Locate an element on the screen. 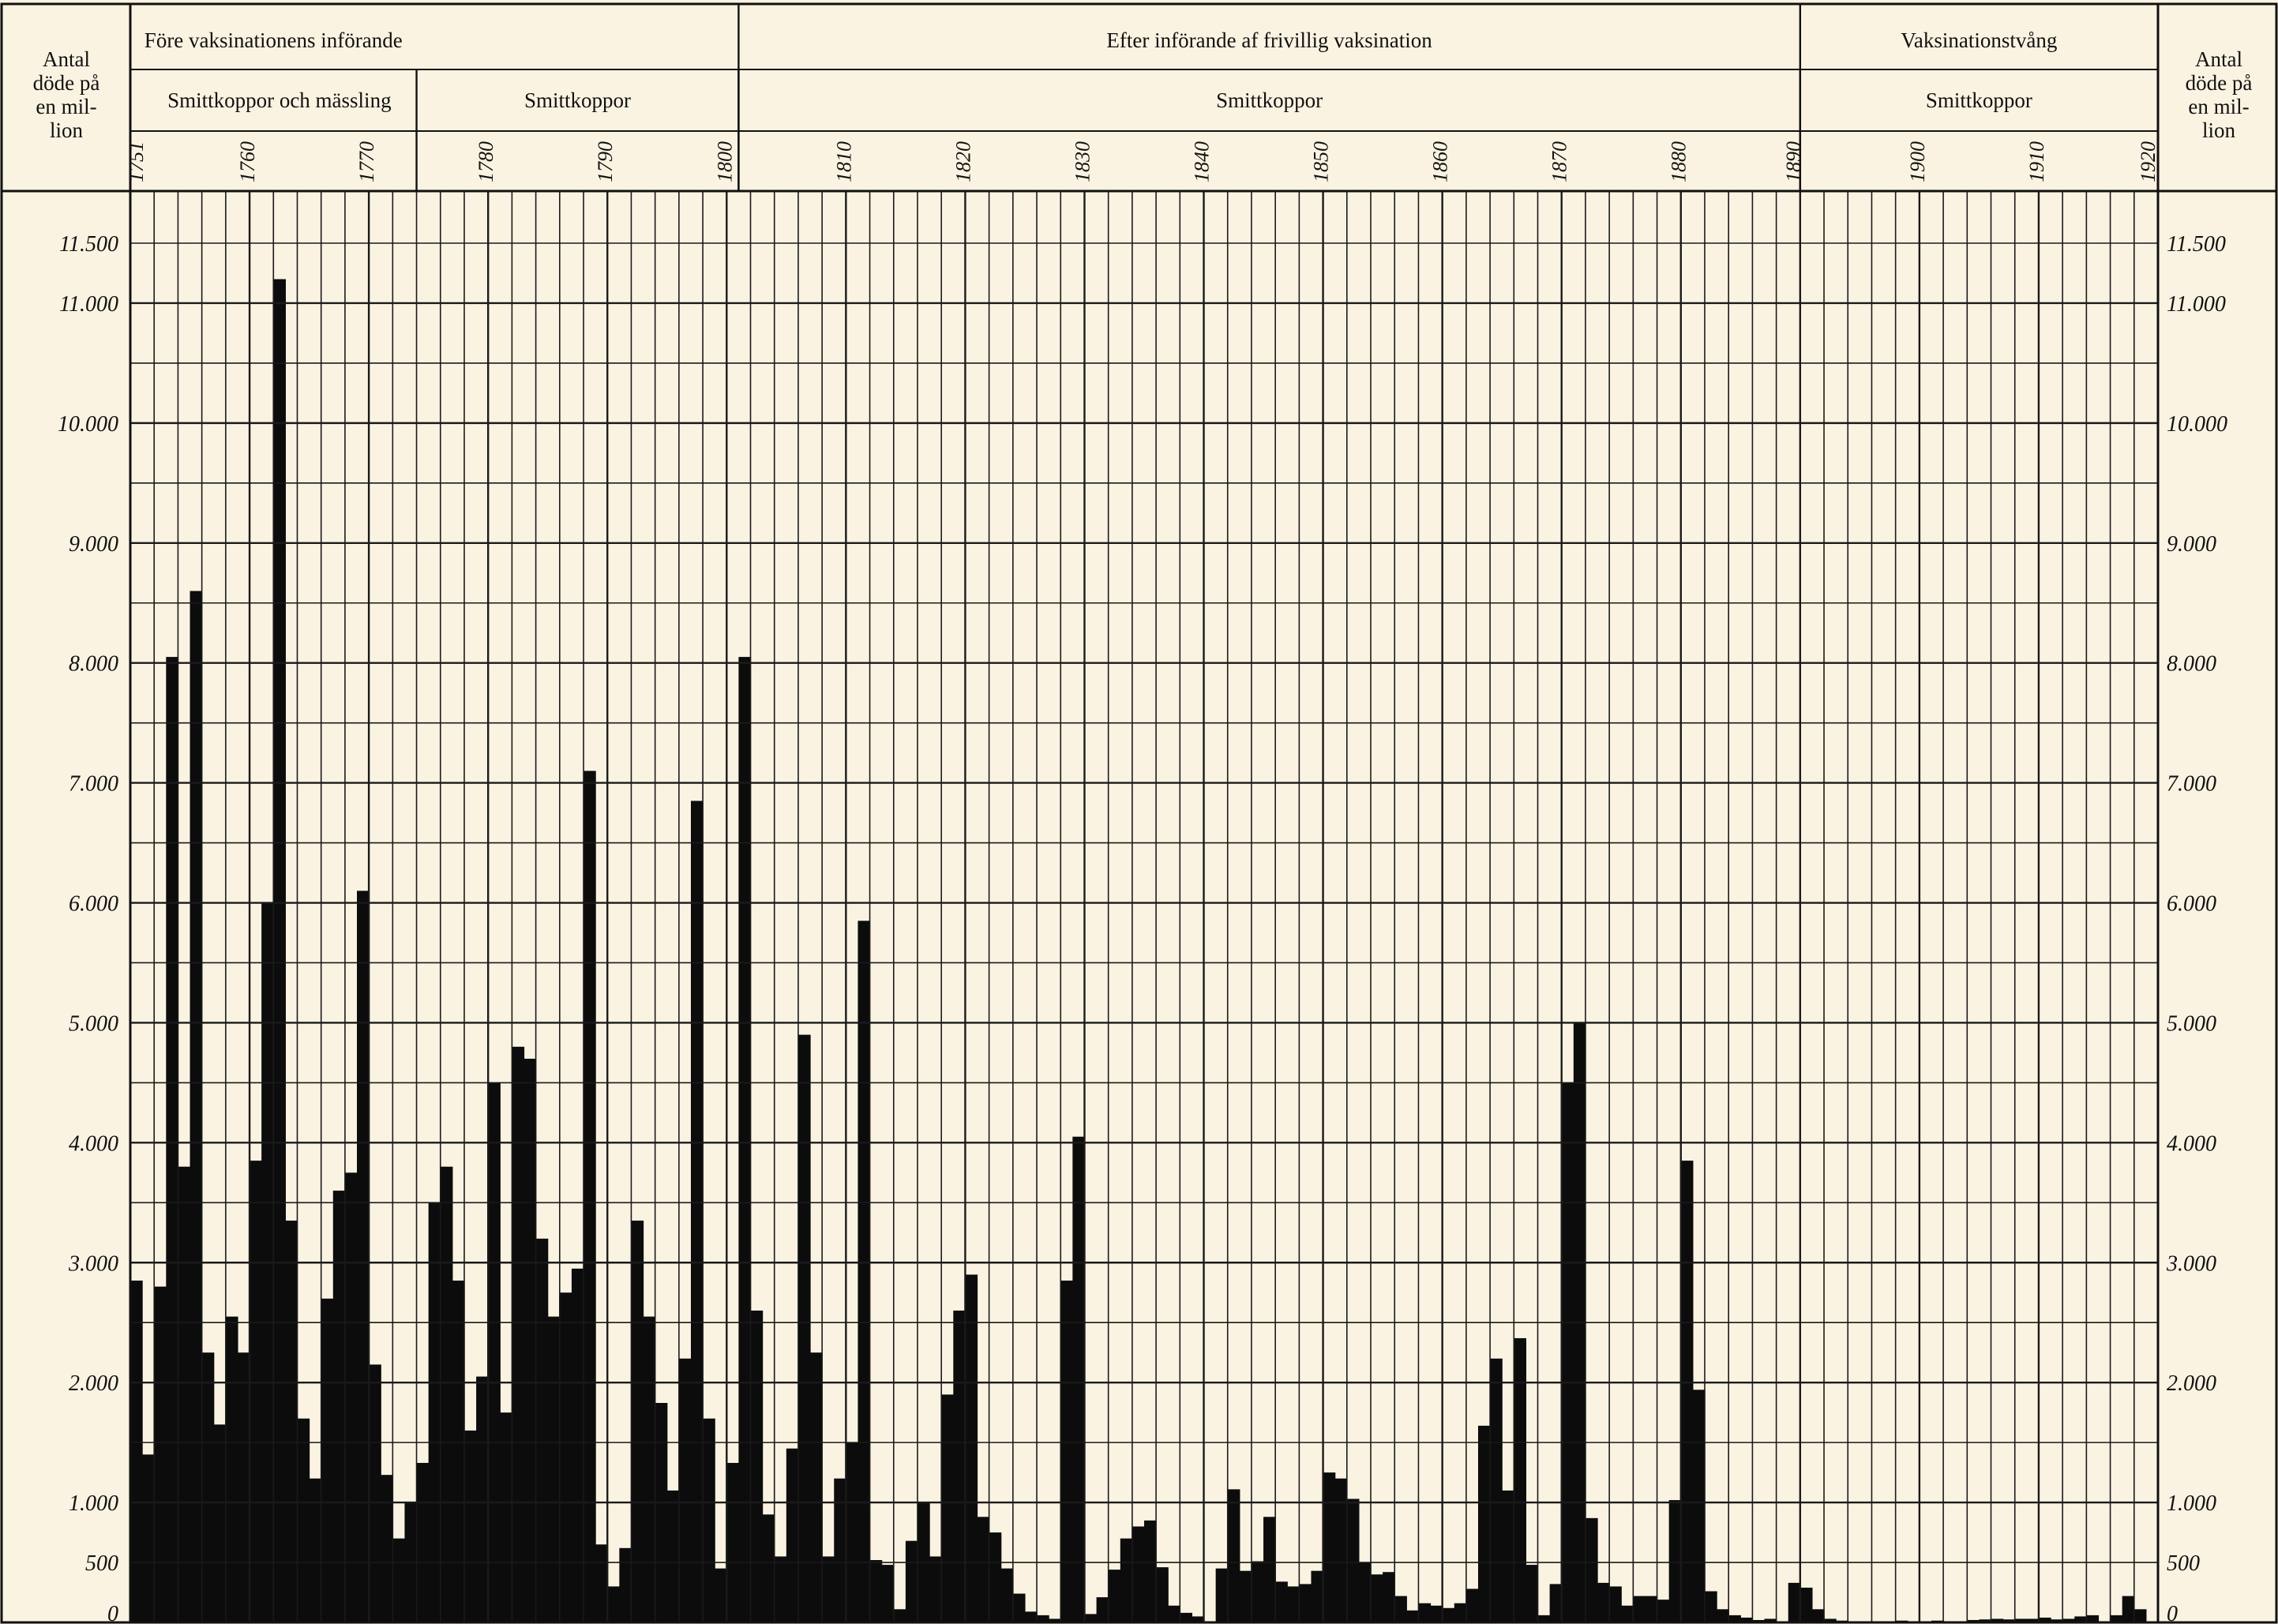 Image resolution: width=2278 pixels, height=1624 pixels. y-axis-title-left: Antal döde på en mil-lion is located at coordinates (66, 94).